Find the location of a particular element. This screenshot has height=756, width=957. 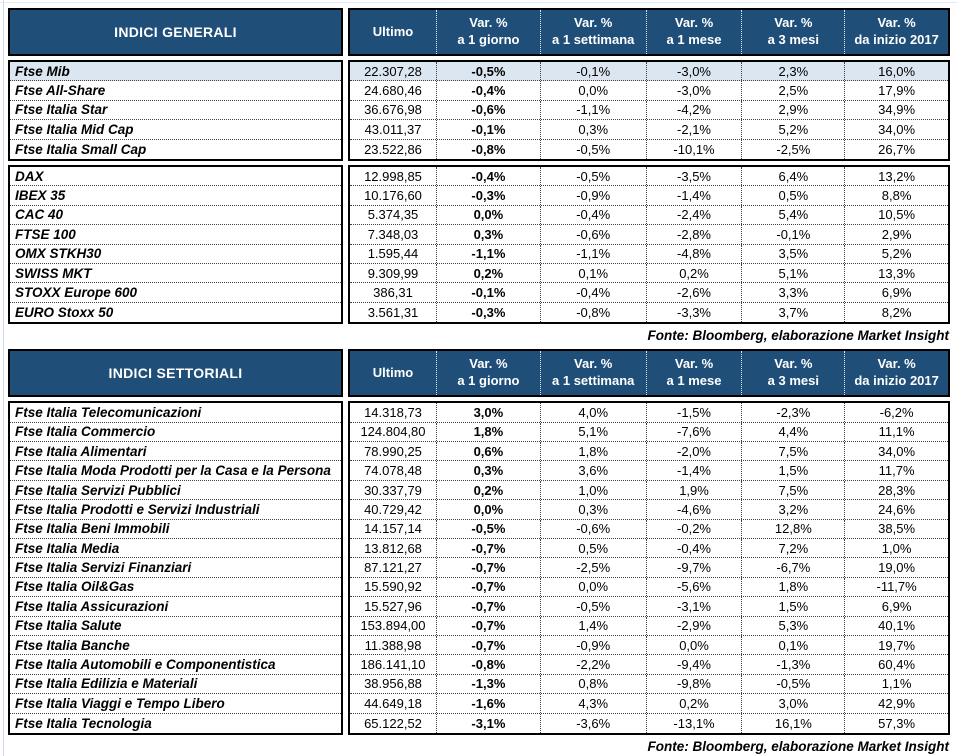

index-values-row: 14.318,73 3,0% 4,0% -1,5% -2,3% -6,2% is located at coordinates (649, 413).